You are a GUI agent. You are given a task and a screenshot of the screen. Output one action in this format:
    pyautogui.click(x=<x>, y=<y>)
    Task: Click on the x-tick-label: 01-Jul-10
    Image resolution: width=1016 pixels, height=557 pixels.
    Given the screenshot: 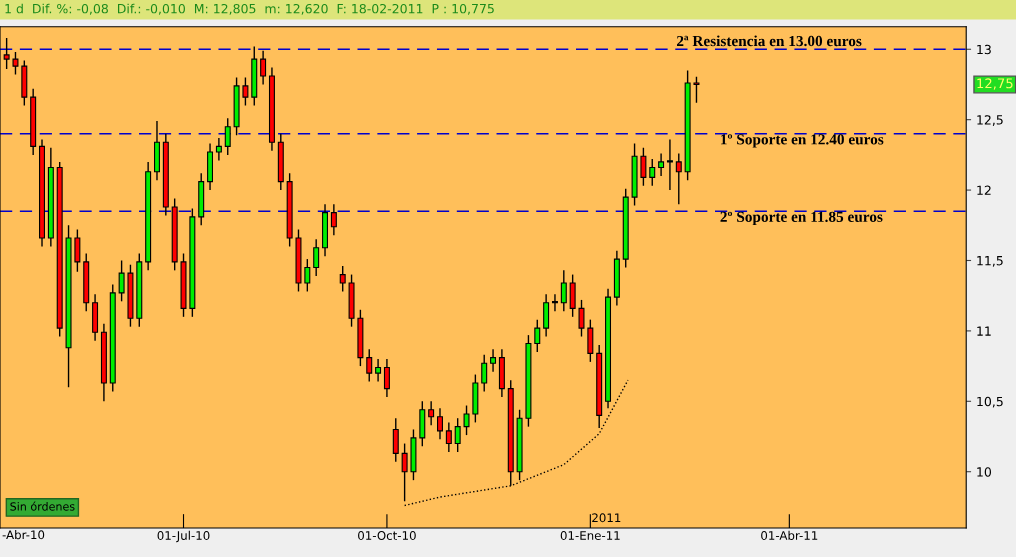 What is the action you would take?
    pyautogui.click(x=183, y=536)
    